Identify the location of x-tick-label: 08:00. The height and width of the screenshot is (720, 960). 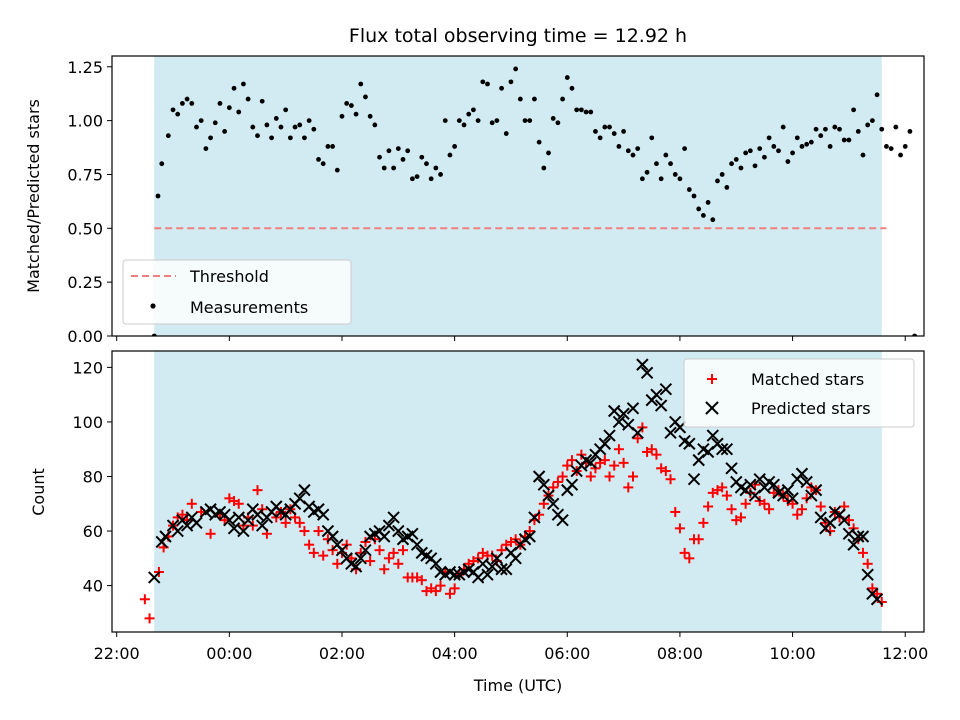
(680, 653).